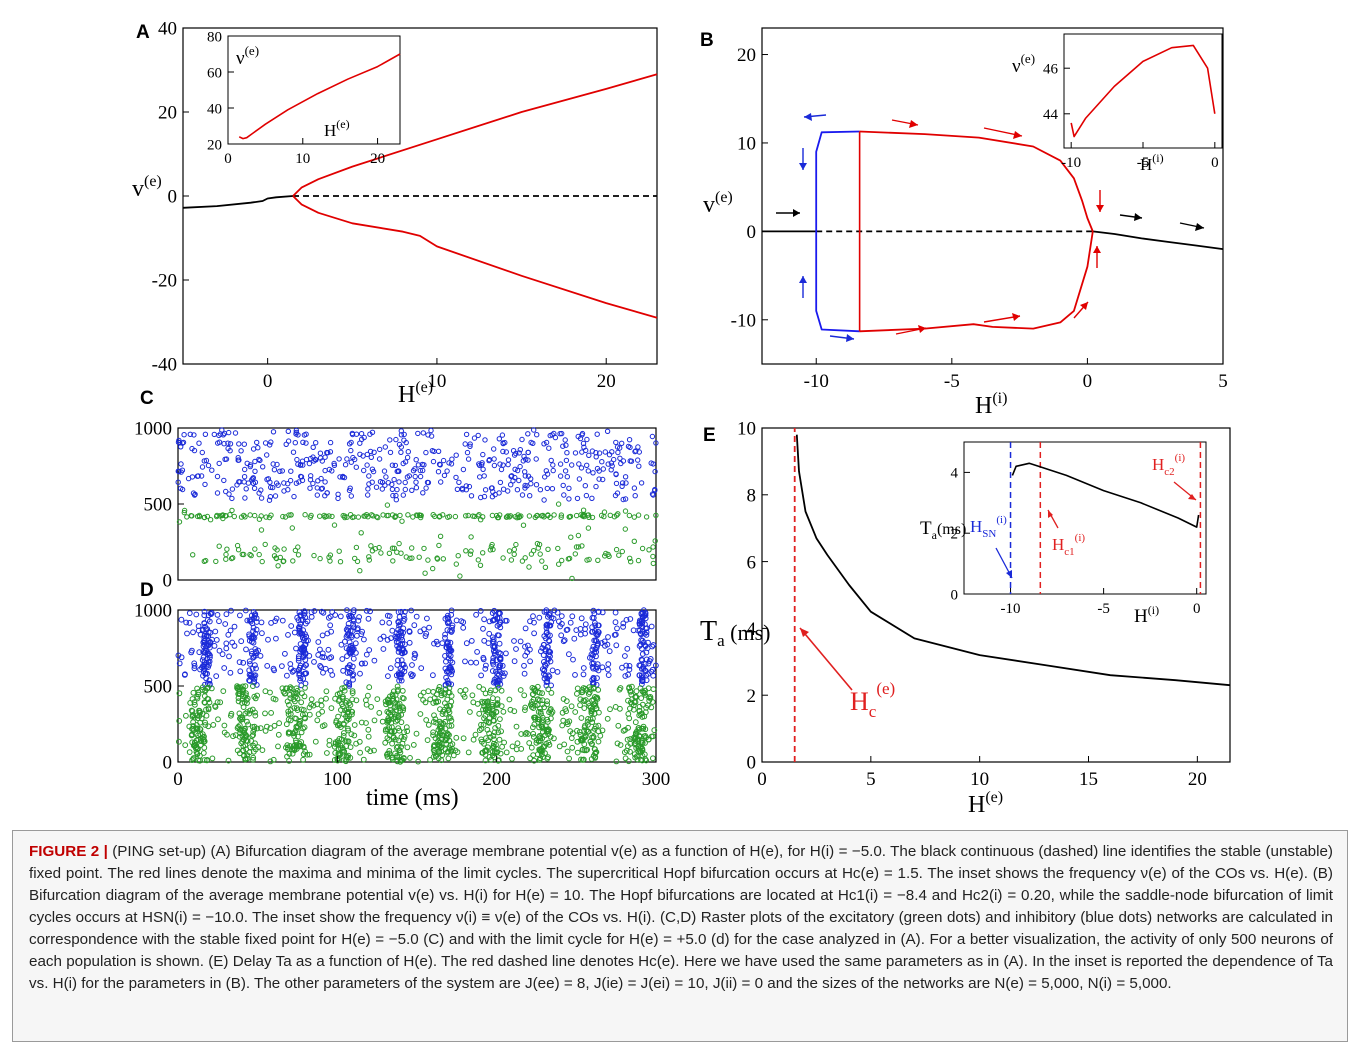 The height and width of the screenshot is (1054, 1360). What do you see at coordinates (943, 530) in the screenshot?
I see `panel-e-inset-ylabel: Ta(ms)` at bounding box center [943, 530].